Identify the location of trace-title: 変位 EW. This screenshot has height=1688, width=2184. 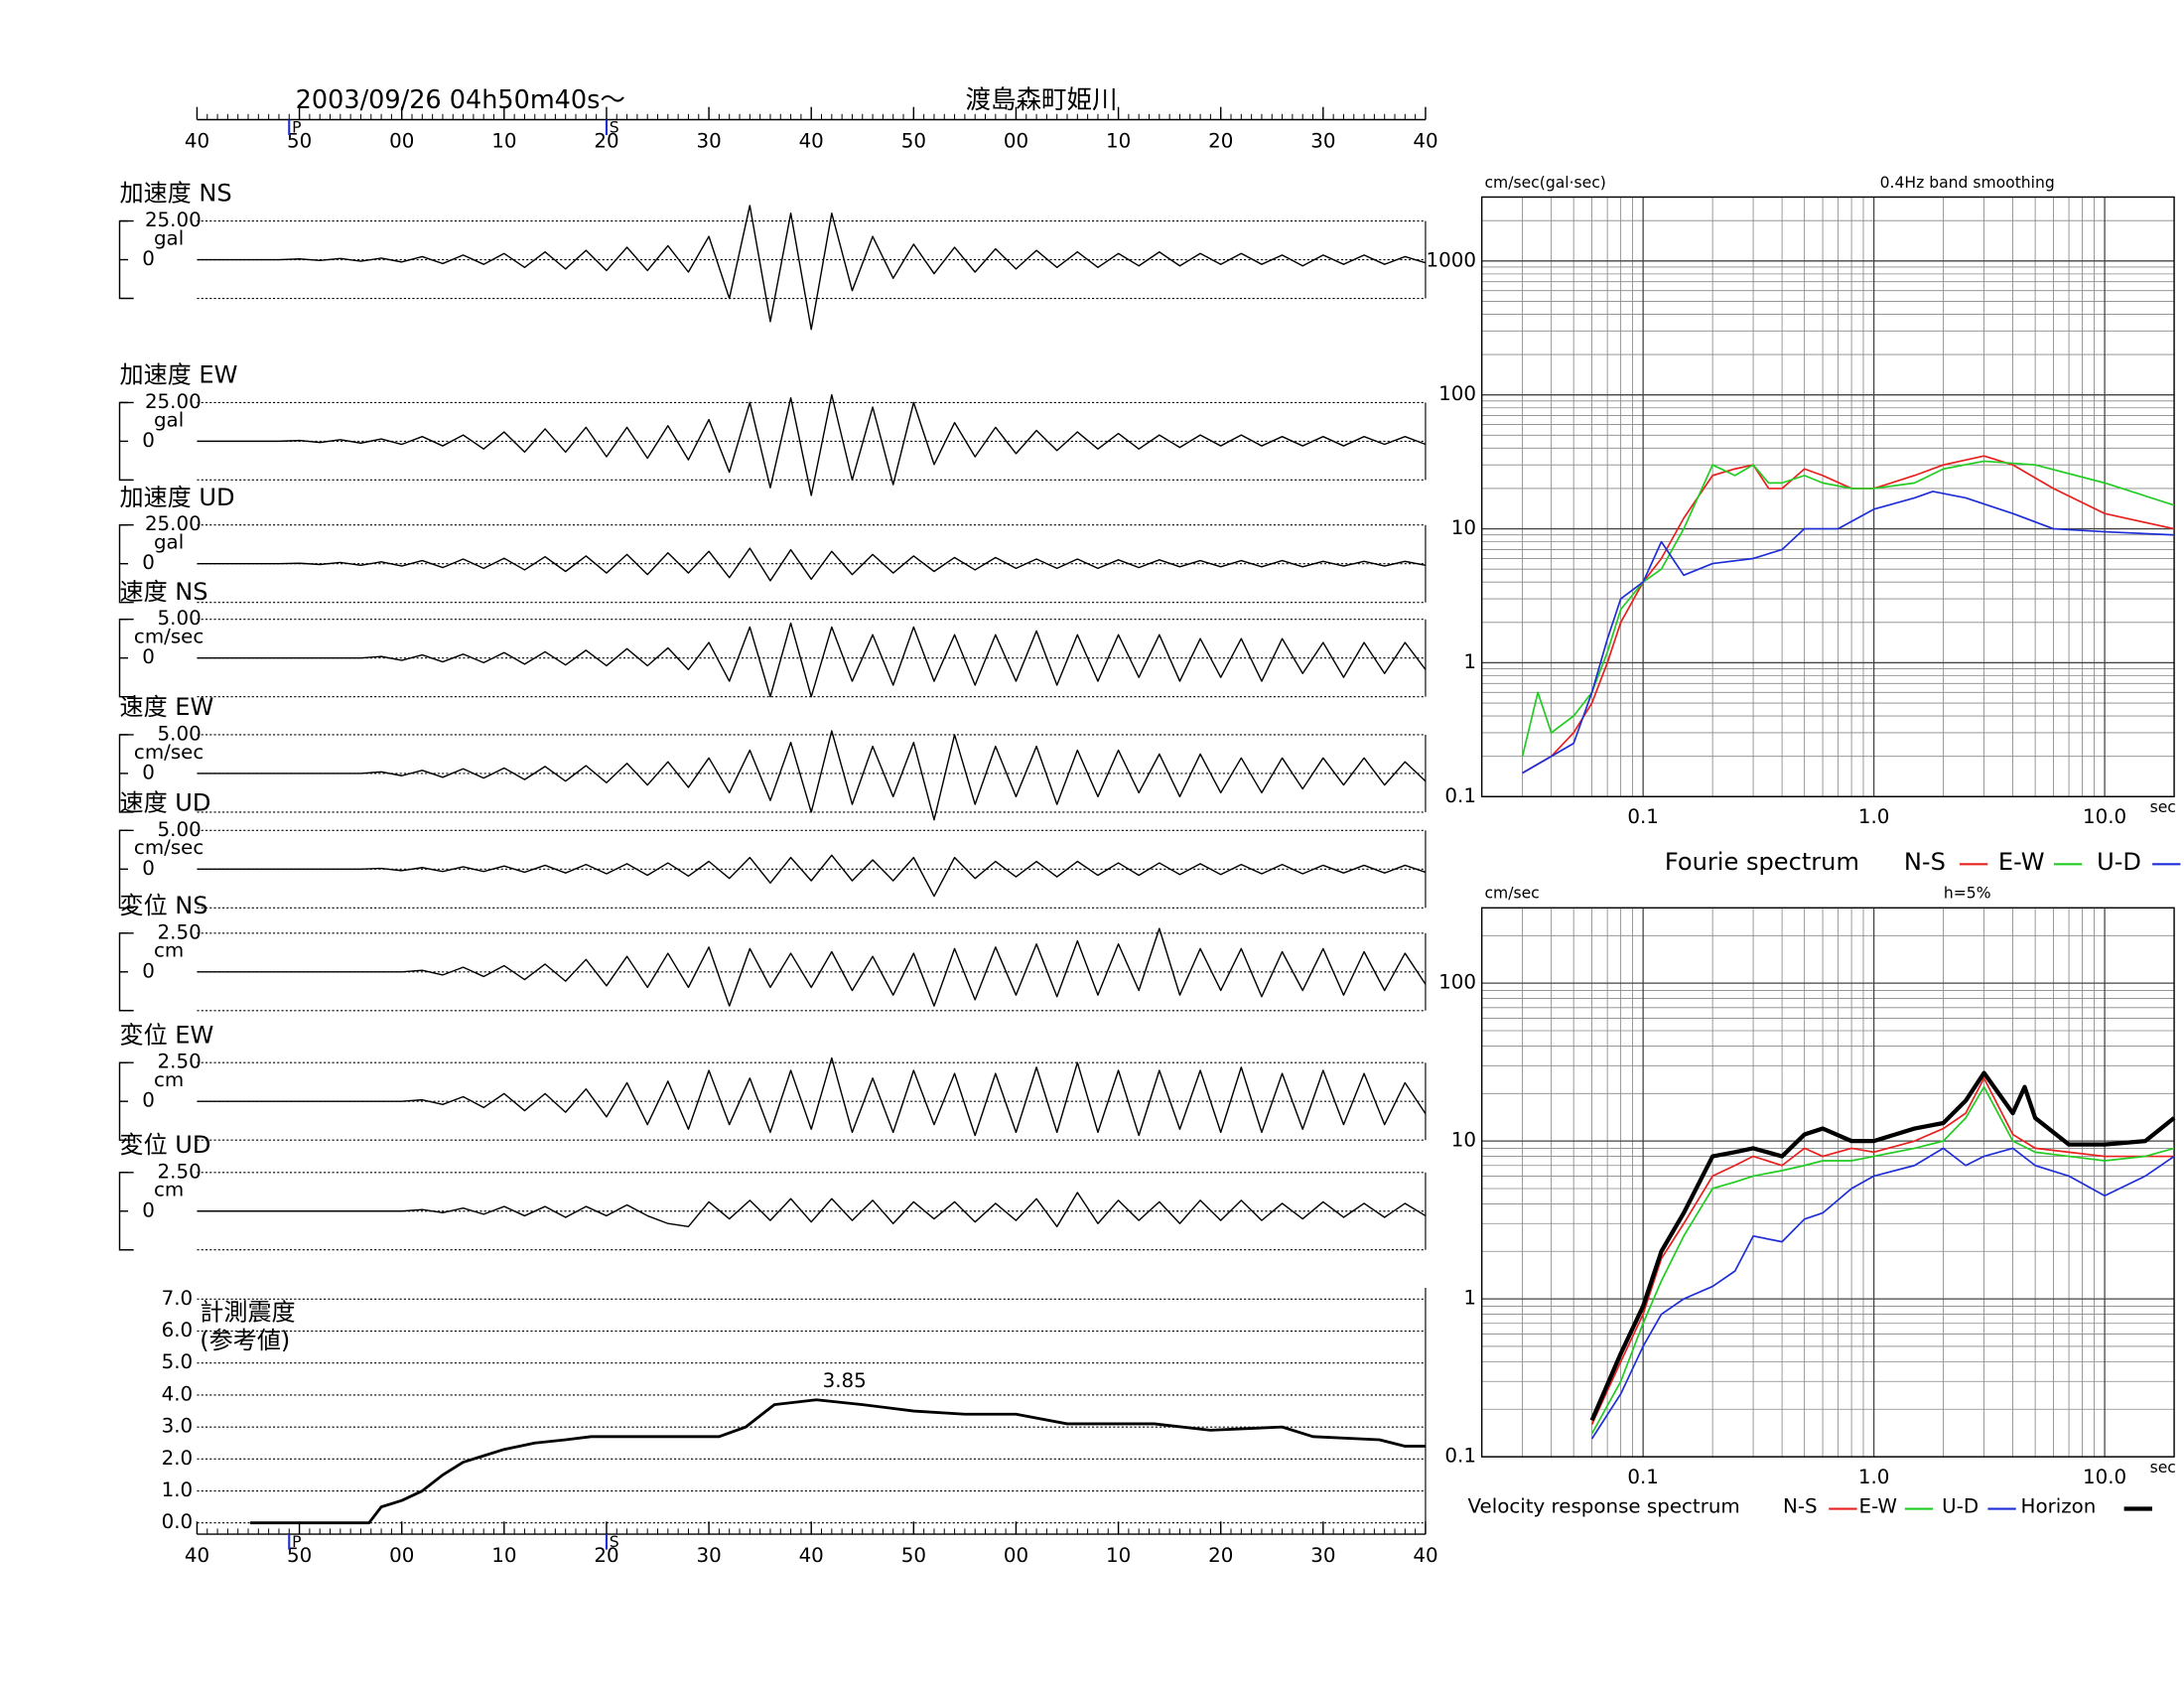
(166, 1035).